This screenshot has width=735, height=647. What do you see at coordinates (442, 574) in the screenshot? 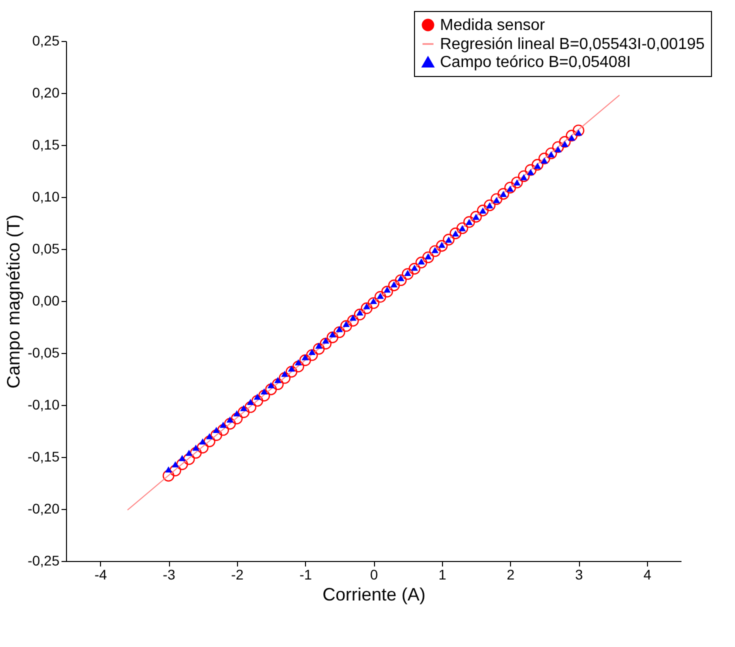
I see `x-tick-label: 1` at bounding box center [442, 574].